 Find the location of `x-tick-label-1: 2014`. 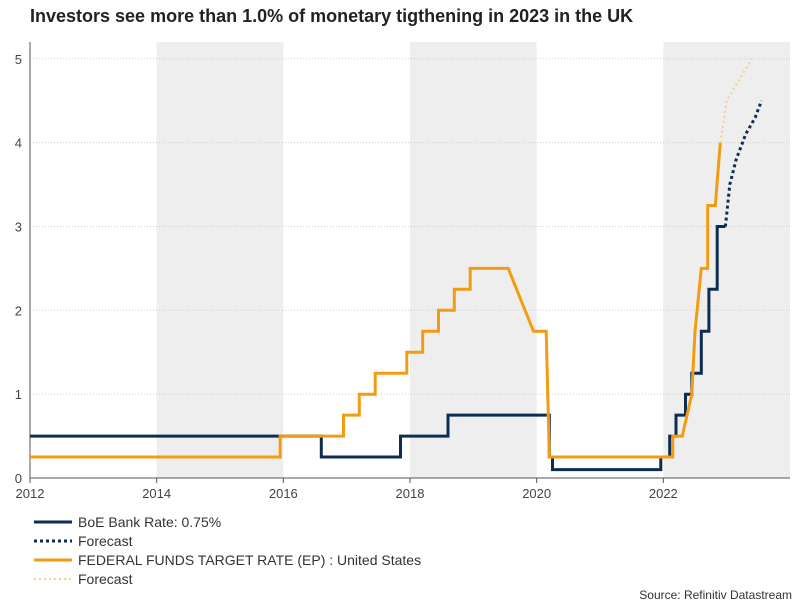

x-tick-label-1: 2014 is located at coordinates (156, 493).